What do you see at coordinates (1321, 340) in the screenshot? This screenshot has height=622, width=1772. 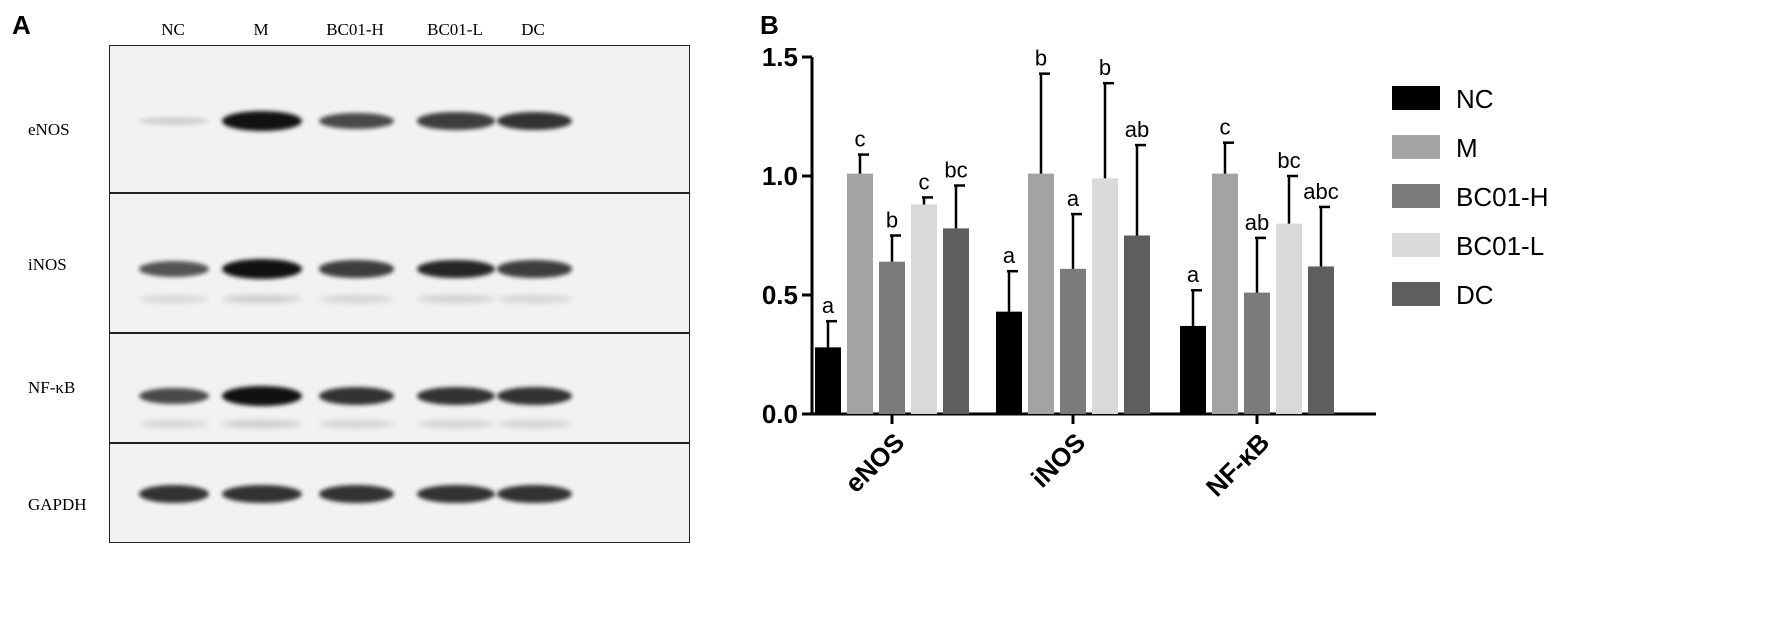 I see `bar-nfb-dc` at bounding box center [1321, 340].